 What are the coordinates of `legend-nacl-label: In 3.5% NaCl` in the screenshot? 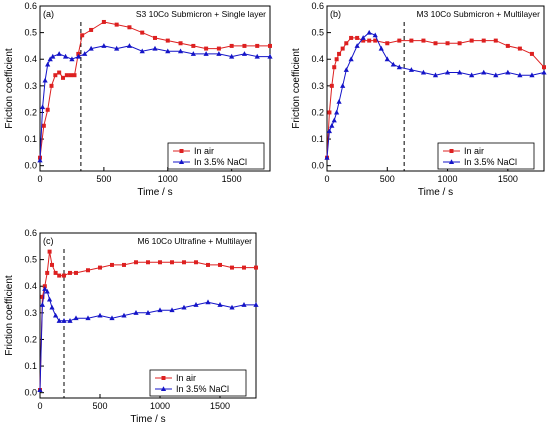 It's located at (220, 162).